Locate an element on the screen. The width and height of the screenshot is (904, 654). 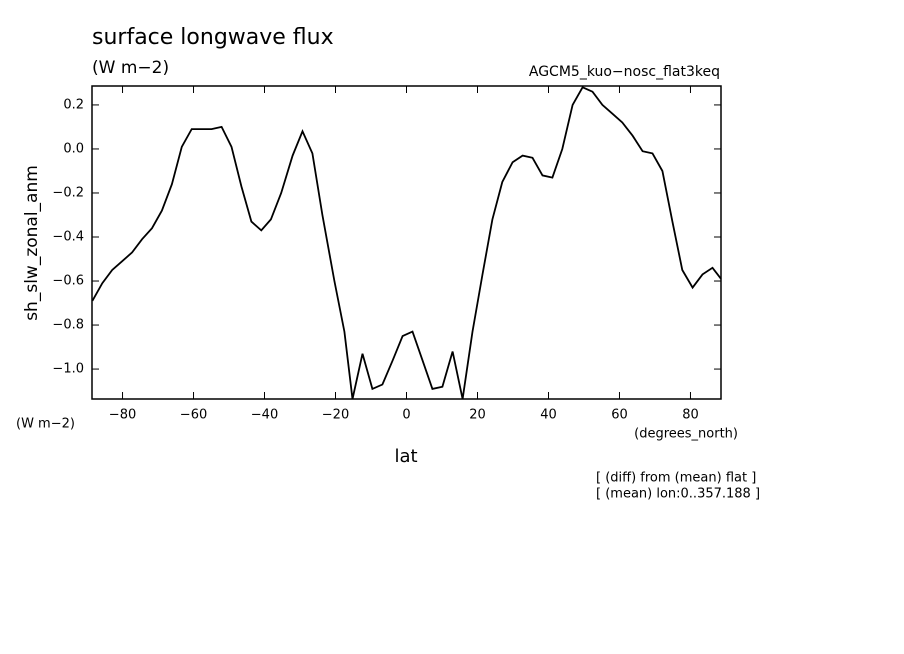
x-tick-label: −20 is located at coordinates (335, 415).